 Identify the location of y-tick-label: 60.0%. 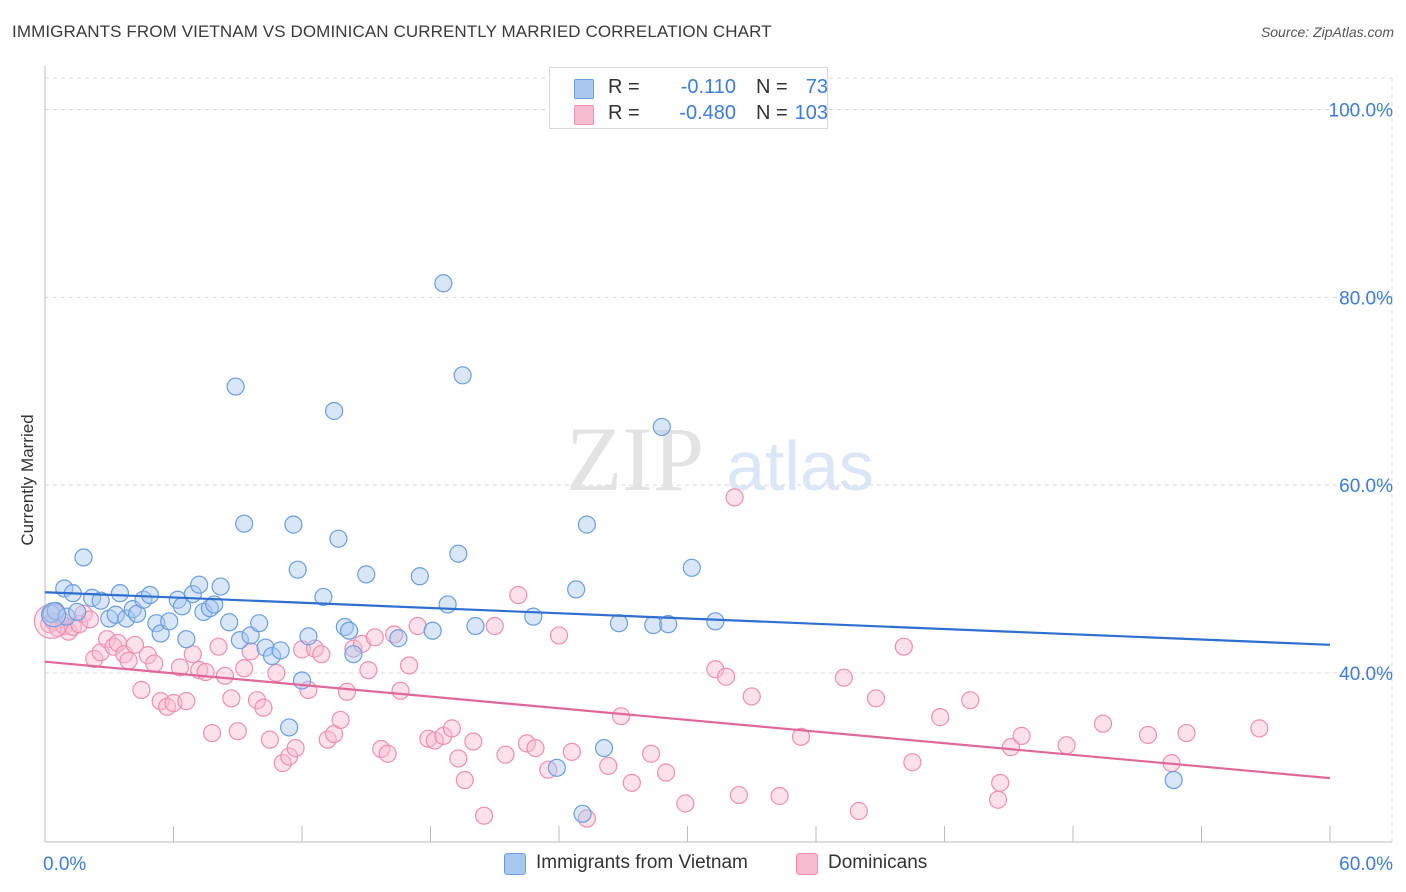
(1366, 486).